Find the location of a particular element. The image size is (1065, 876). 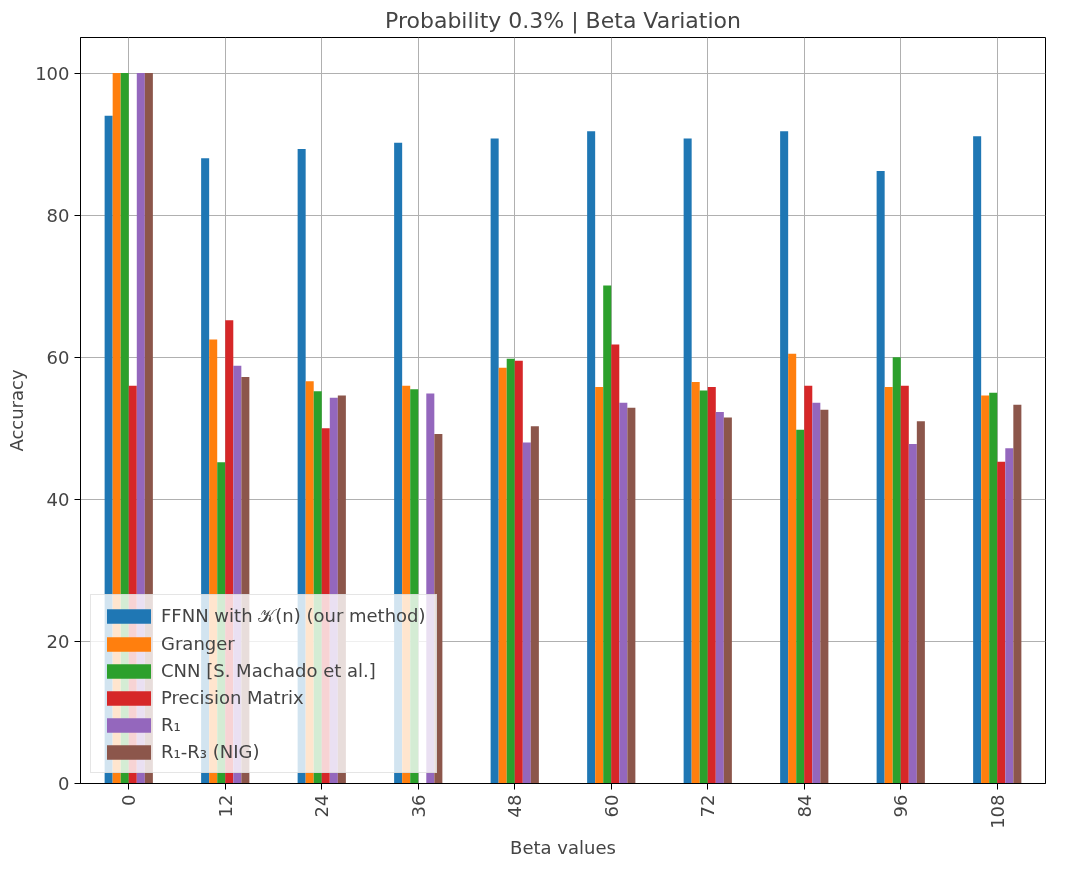

x-tick-label: 48 is located at coordinates (515, 806).